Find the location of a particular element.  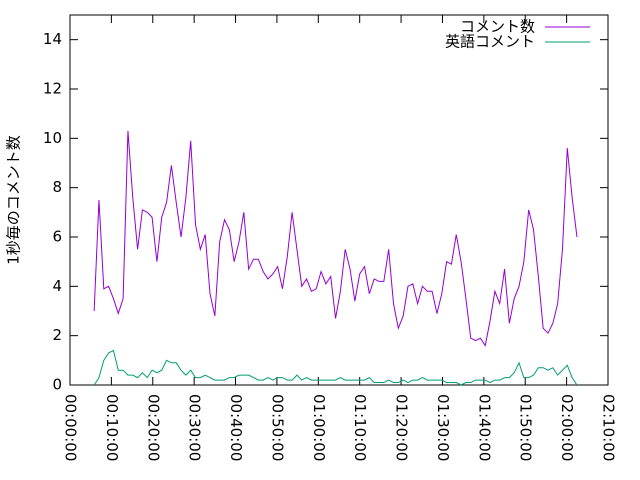

y-tick-label: 0 is located at coordinates (57, 385).